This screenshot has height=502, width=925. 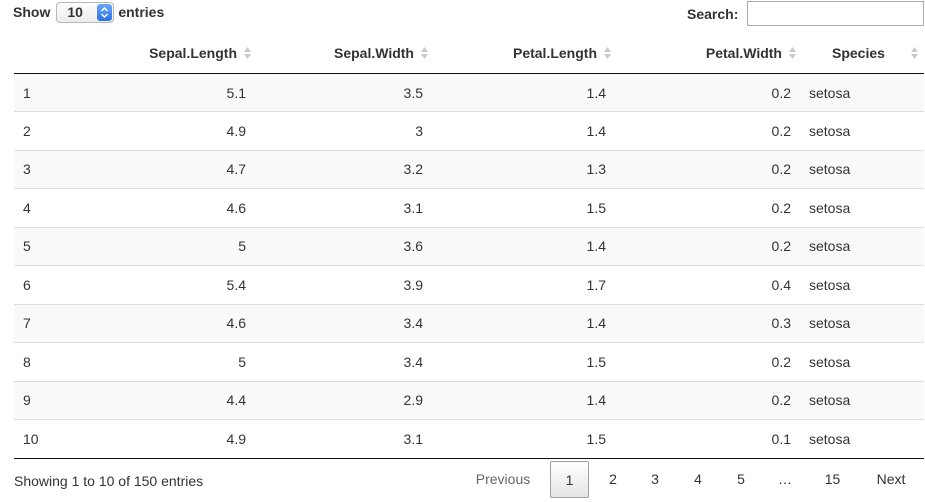 What do you see at coordinates (462, 16) in the screenshot?
I see `table-controls: Show 10 entries Search:` at bounding box center [462, 16].